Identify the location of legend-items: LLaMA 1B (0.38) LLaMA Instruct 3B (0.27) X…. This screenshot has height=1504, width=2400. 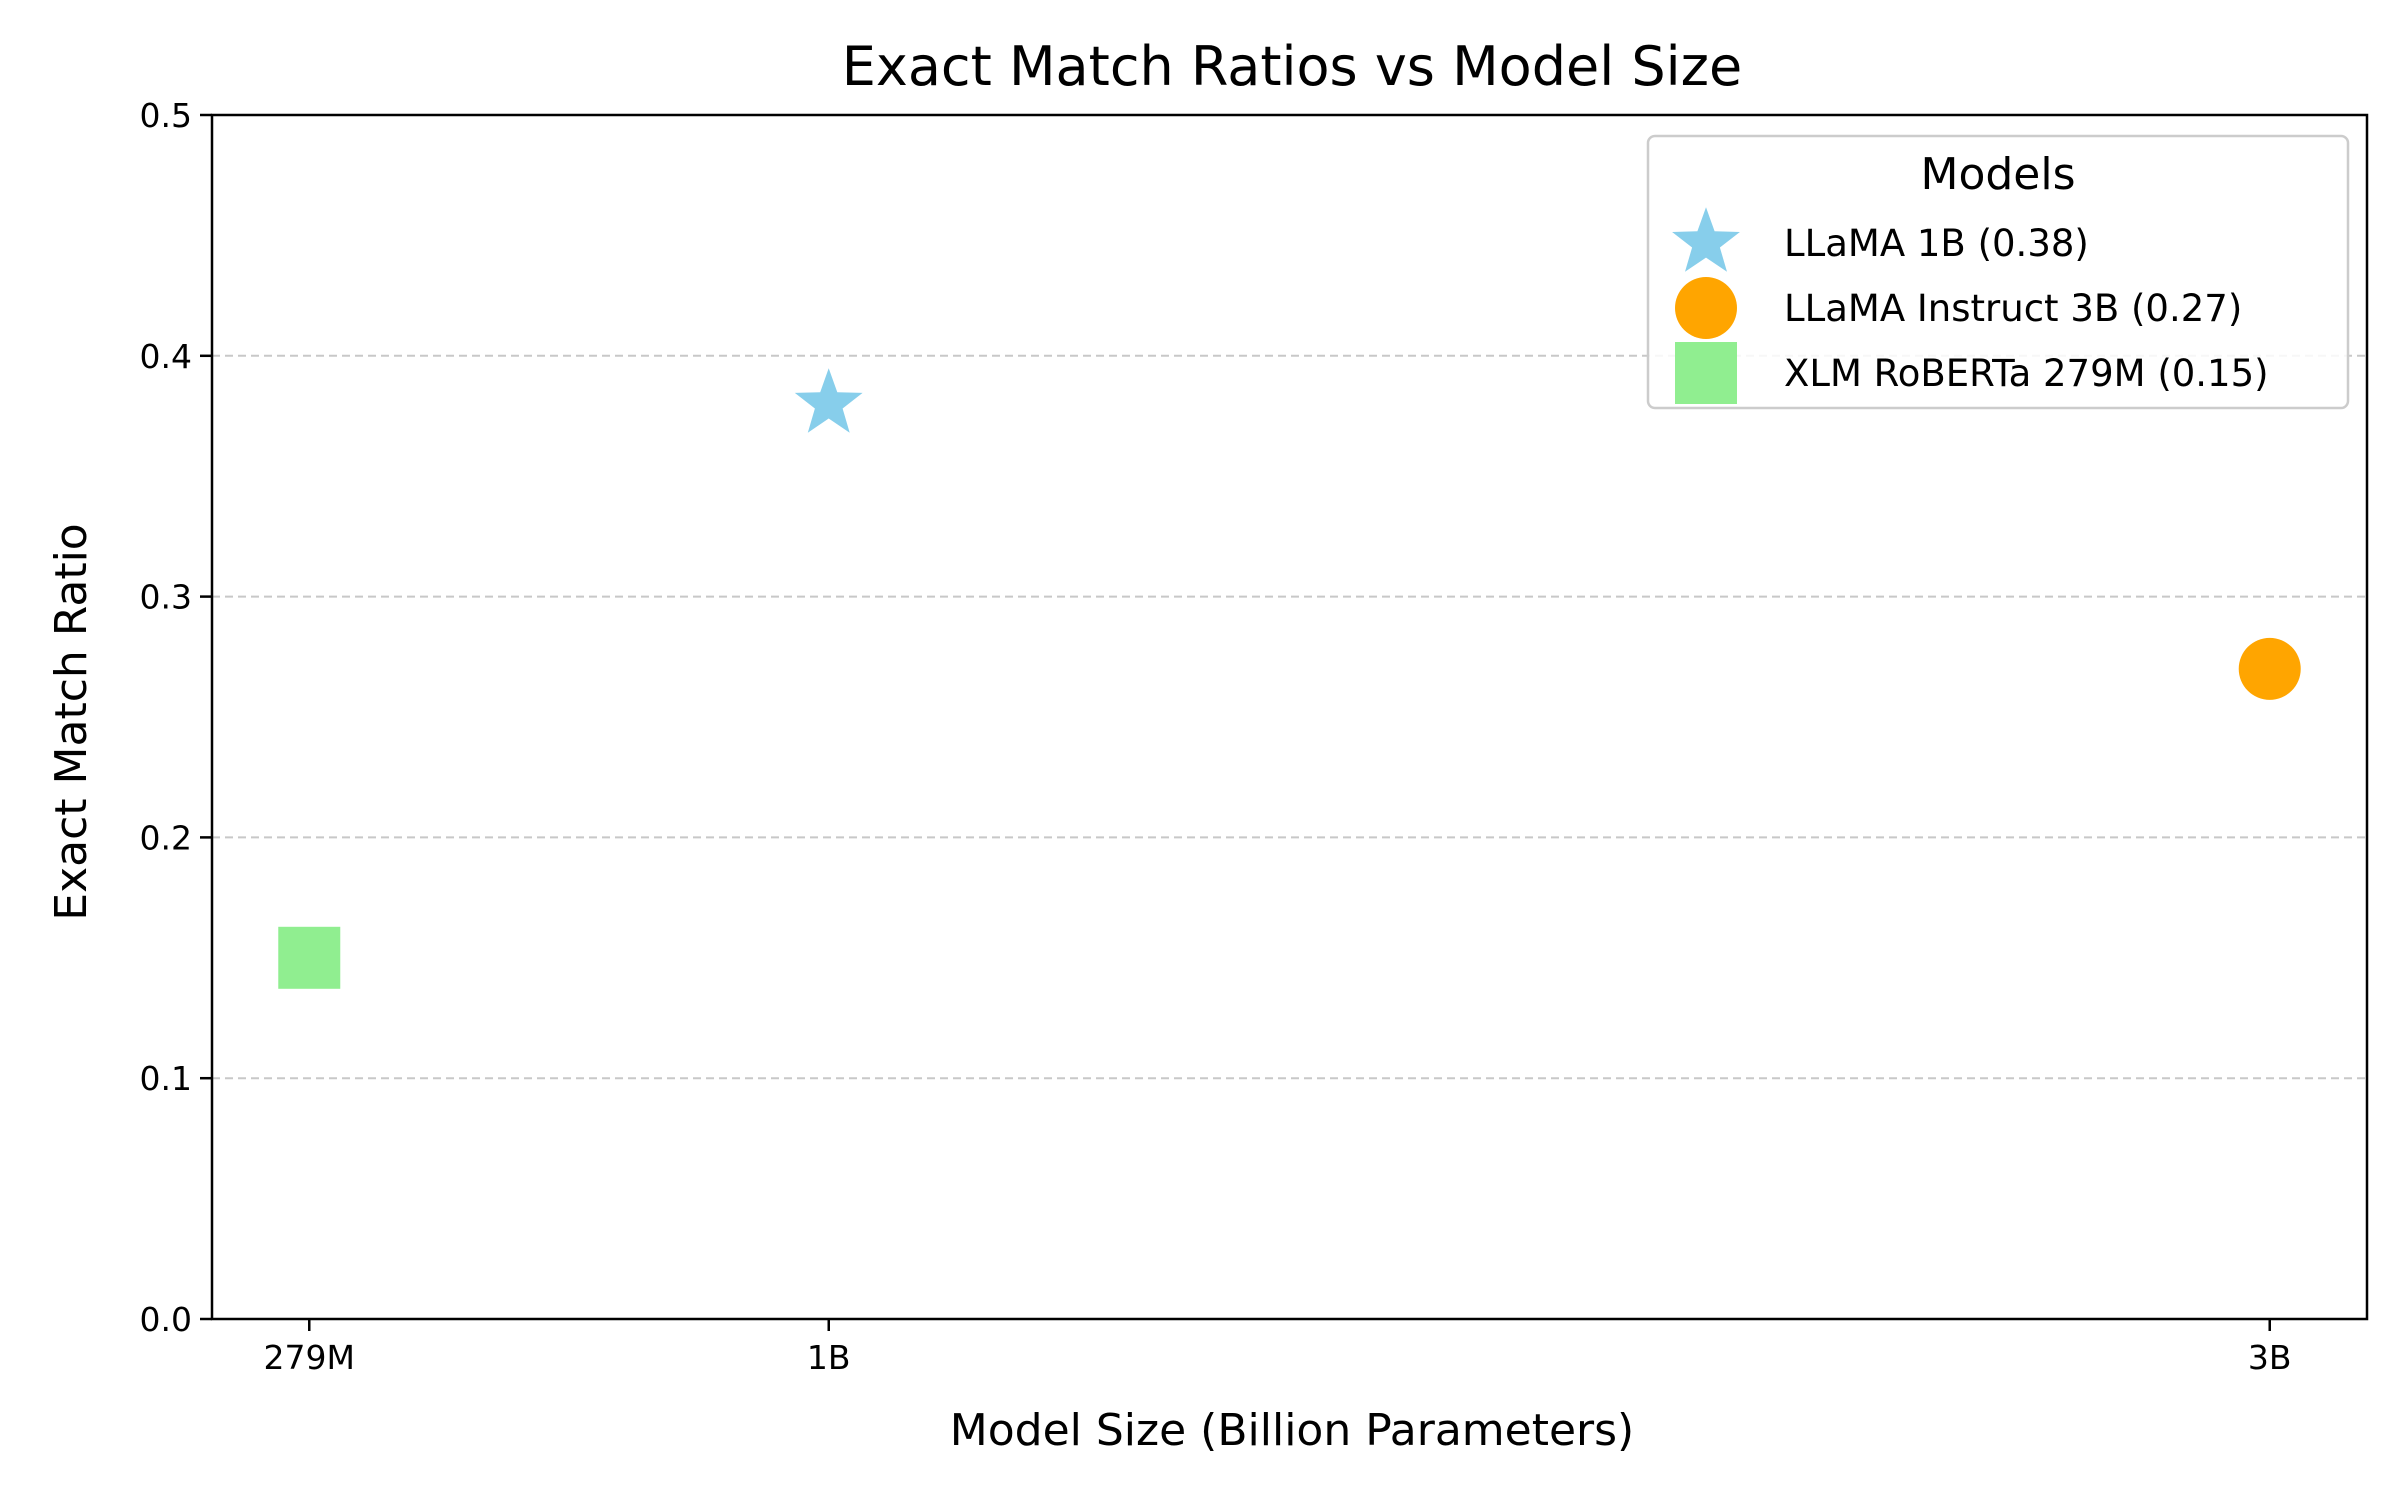
(1970, 305).